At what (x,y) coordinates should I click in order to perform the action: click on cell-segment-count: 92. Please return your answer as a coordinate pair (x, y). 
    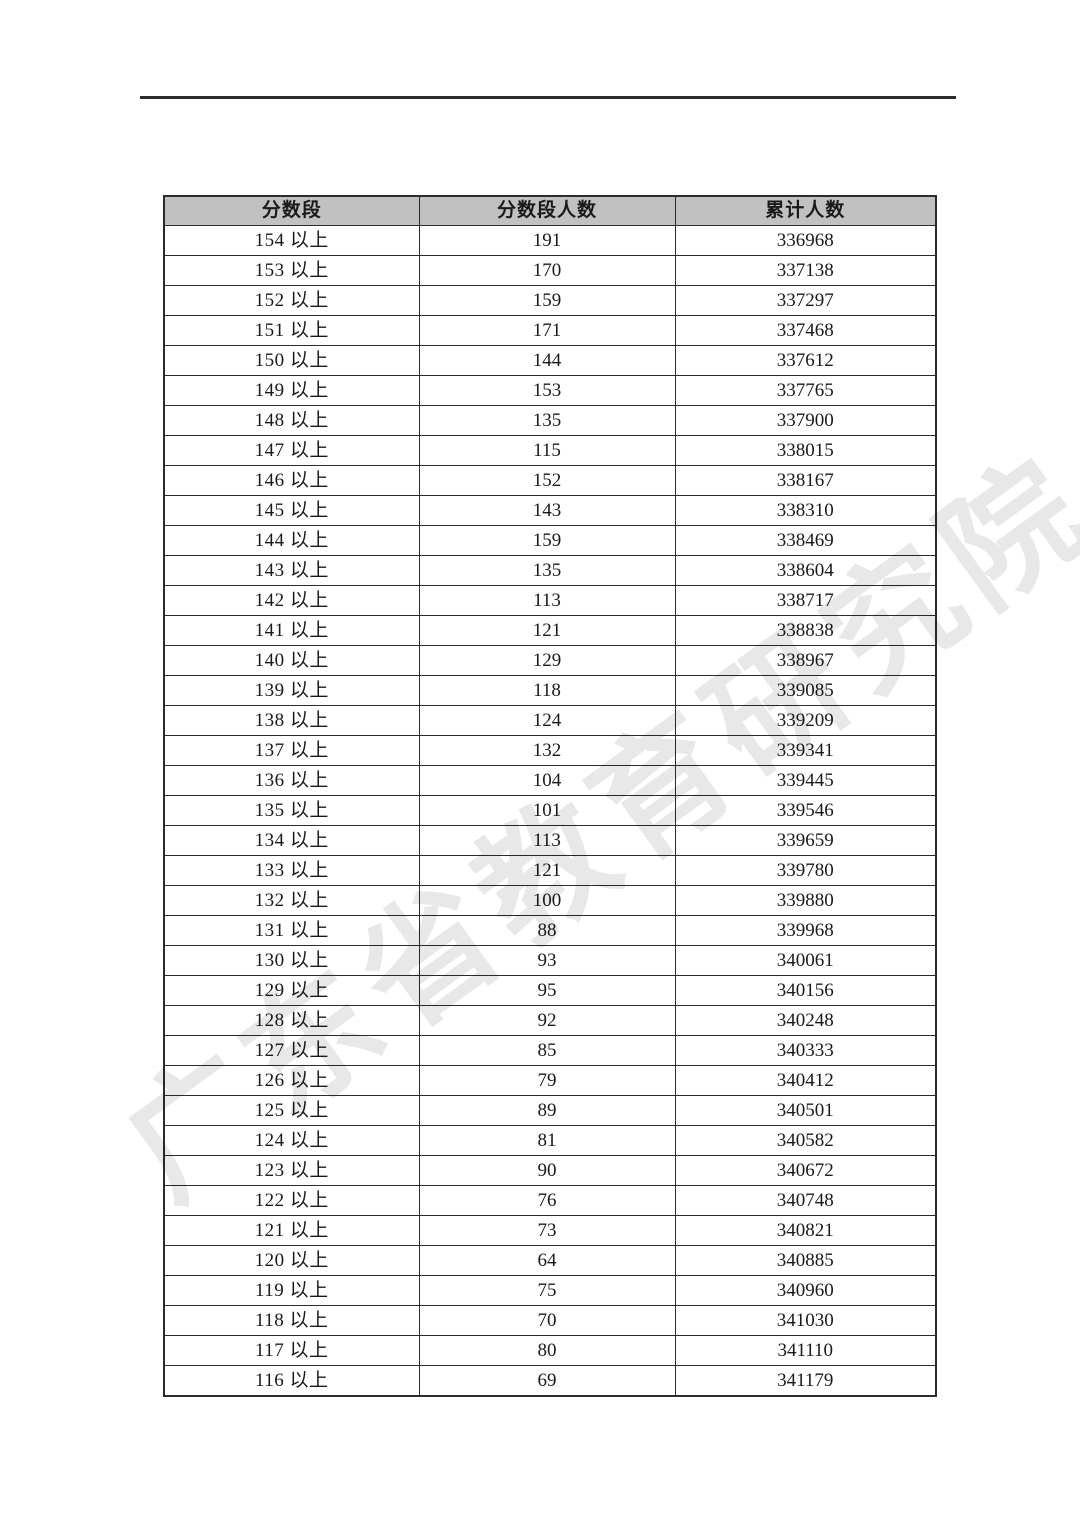
    Looking at the image, I should click on (547, 1020).